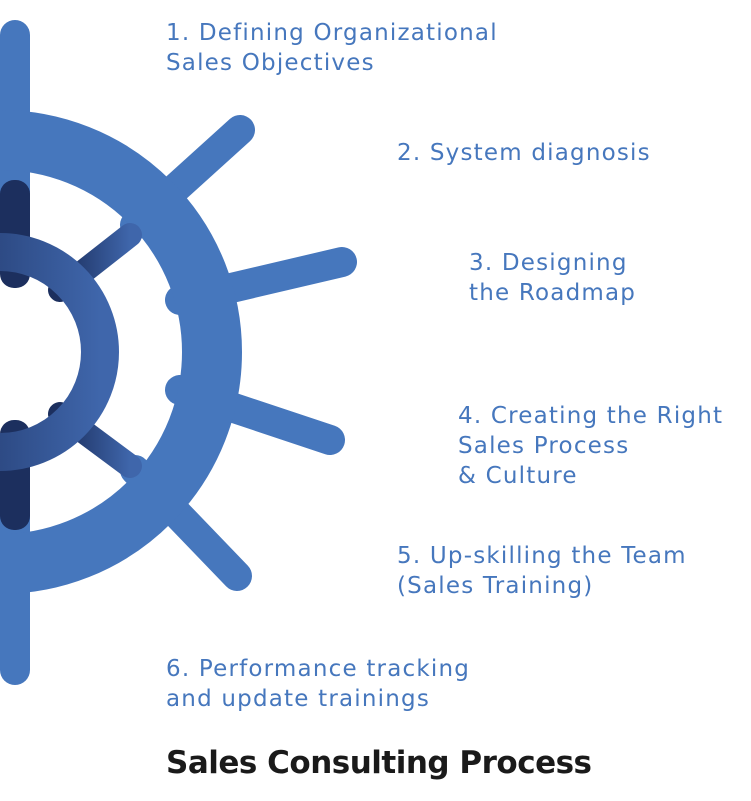  Describe the element at coordinates (544, 446) in the screenshot. I see `step-4-line-2: Sales Process` at that location.